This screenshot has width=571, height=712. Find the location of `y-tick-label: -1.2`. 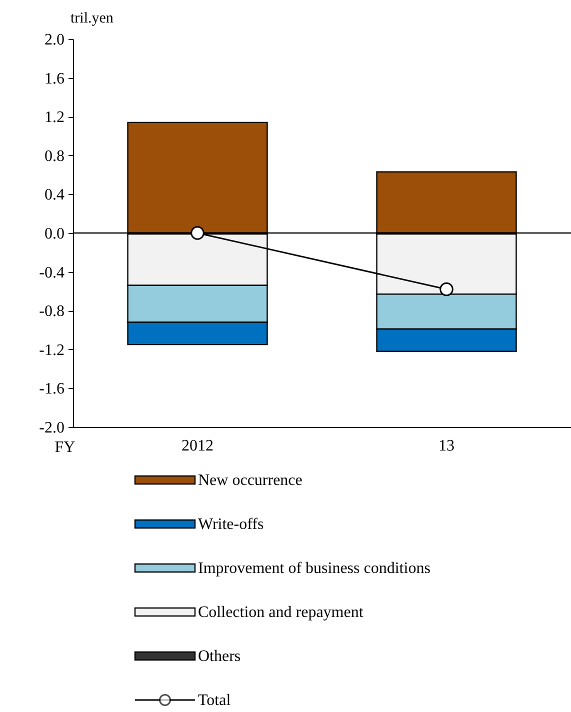

y-tick-label: -1.2 is located at coordinates (51, 350).